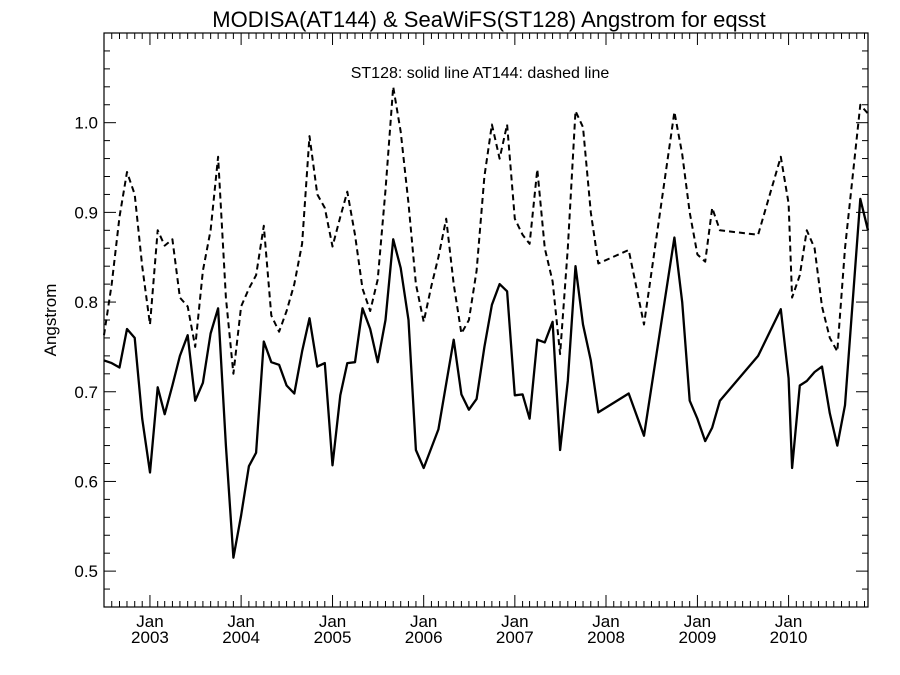  What do you see at coordinates (150, 637) in the screenshot?
I see `x-tick-label-year: 2003` at bounding box center [150, 637].